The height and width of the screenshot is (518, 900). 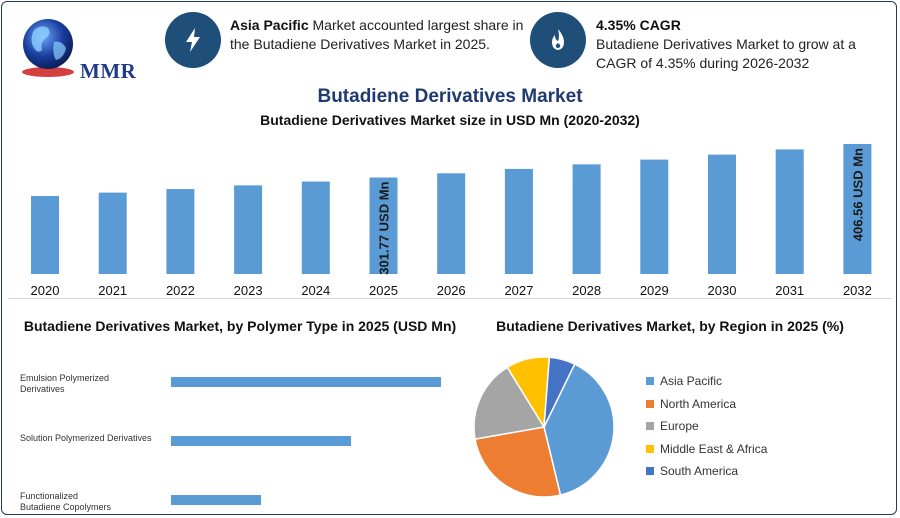 I want to click on mmr-logo: MMR, so click(x=79, y=47).